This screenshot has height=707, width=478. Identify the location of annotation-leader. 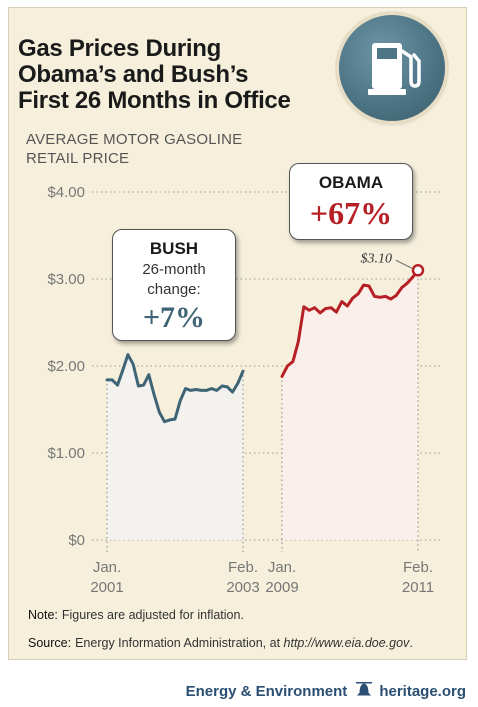
(404, 264).